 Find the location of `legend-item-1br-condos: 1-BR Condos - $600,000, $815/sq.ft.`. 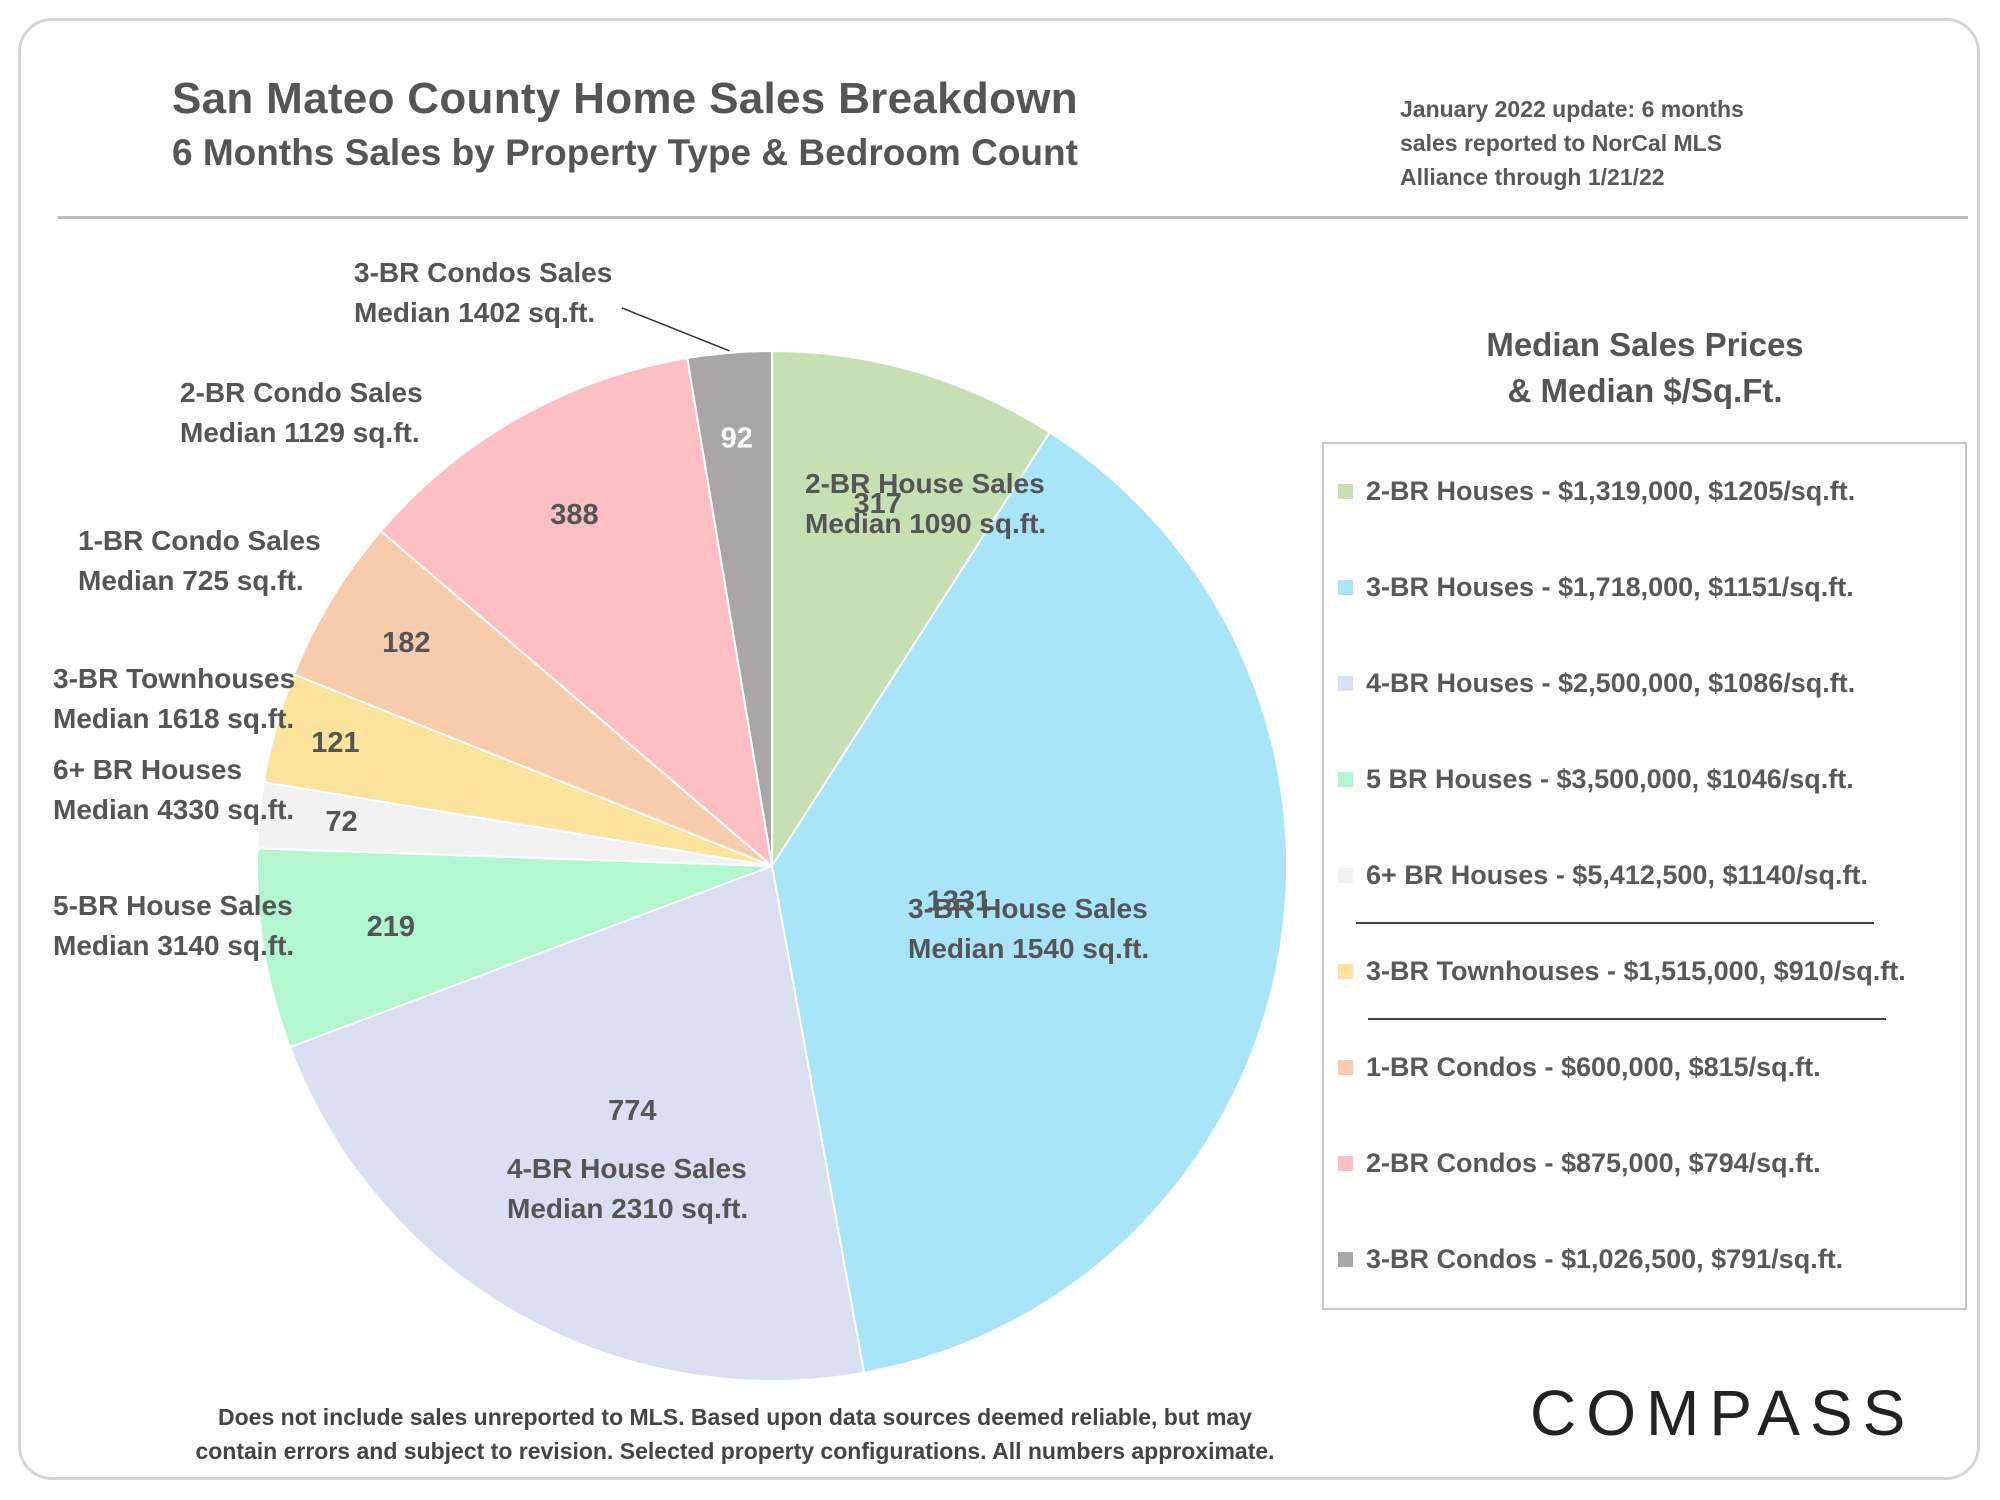

legend-item-1br-condos: 1-BR Condos - $600,000, $815/sq.ft. is located at coordinates (1579, 1067).